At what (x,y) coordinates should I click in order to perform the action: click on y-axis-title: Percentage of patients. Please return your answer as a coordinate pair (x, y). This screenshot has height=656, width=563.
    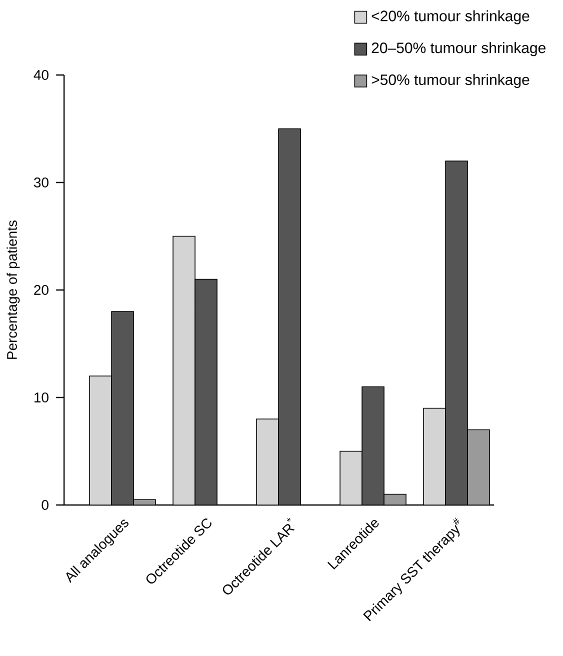
    Looking at the image, I should click on (13, 289).